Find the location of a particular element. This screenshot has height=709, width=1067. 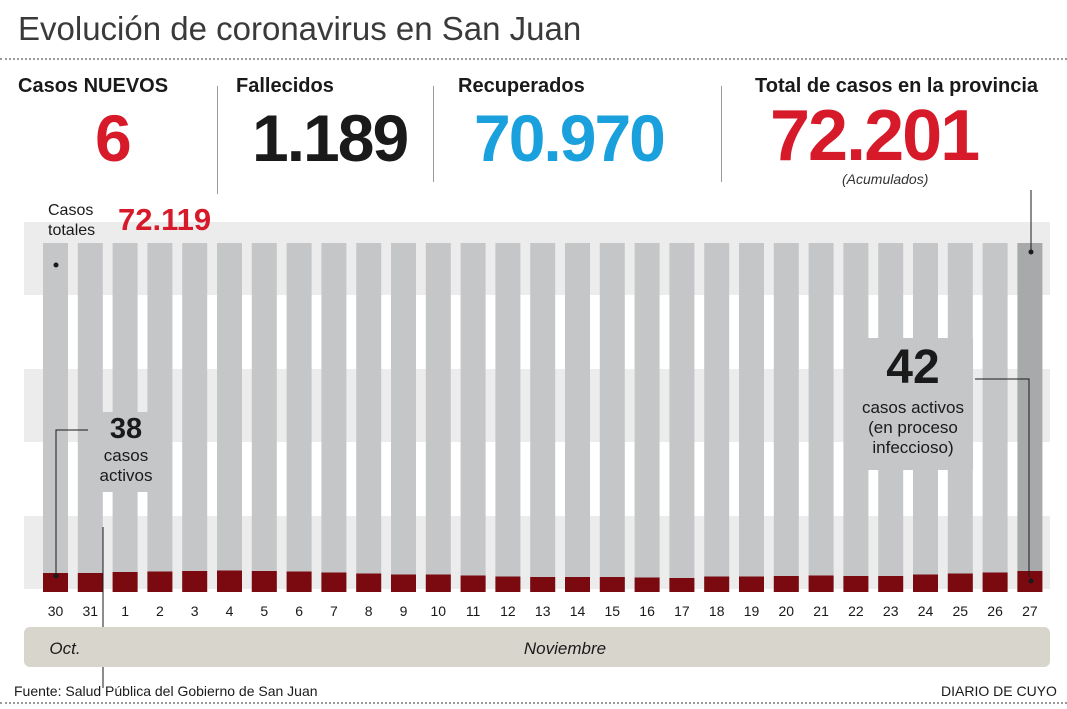

start-total-label-line: totales is located at coordinates (72, 230).